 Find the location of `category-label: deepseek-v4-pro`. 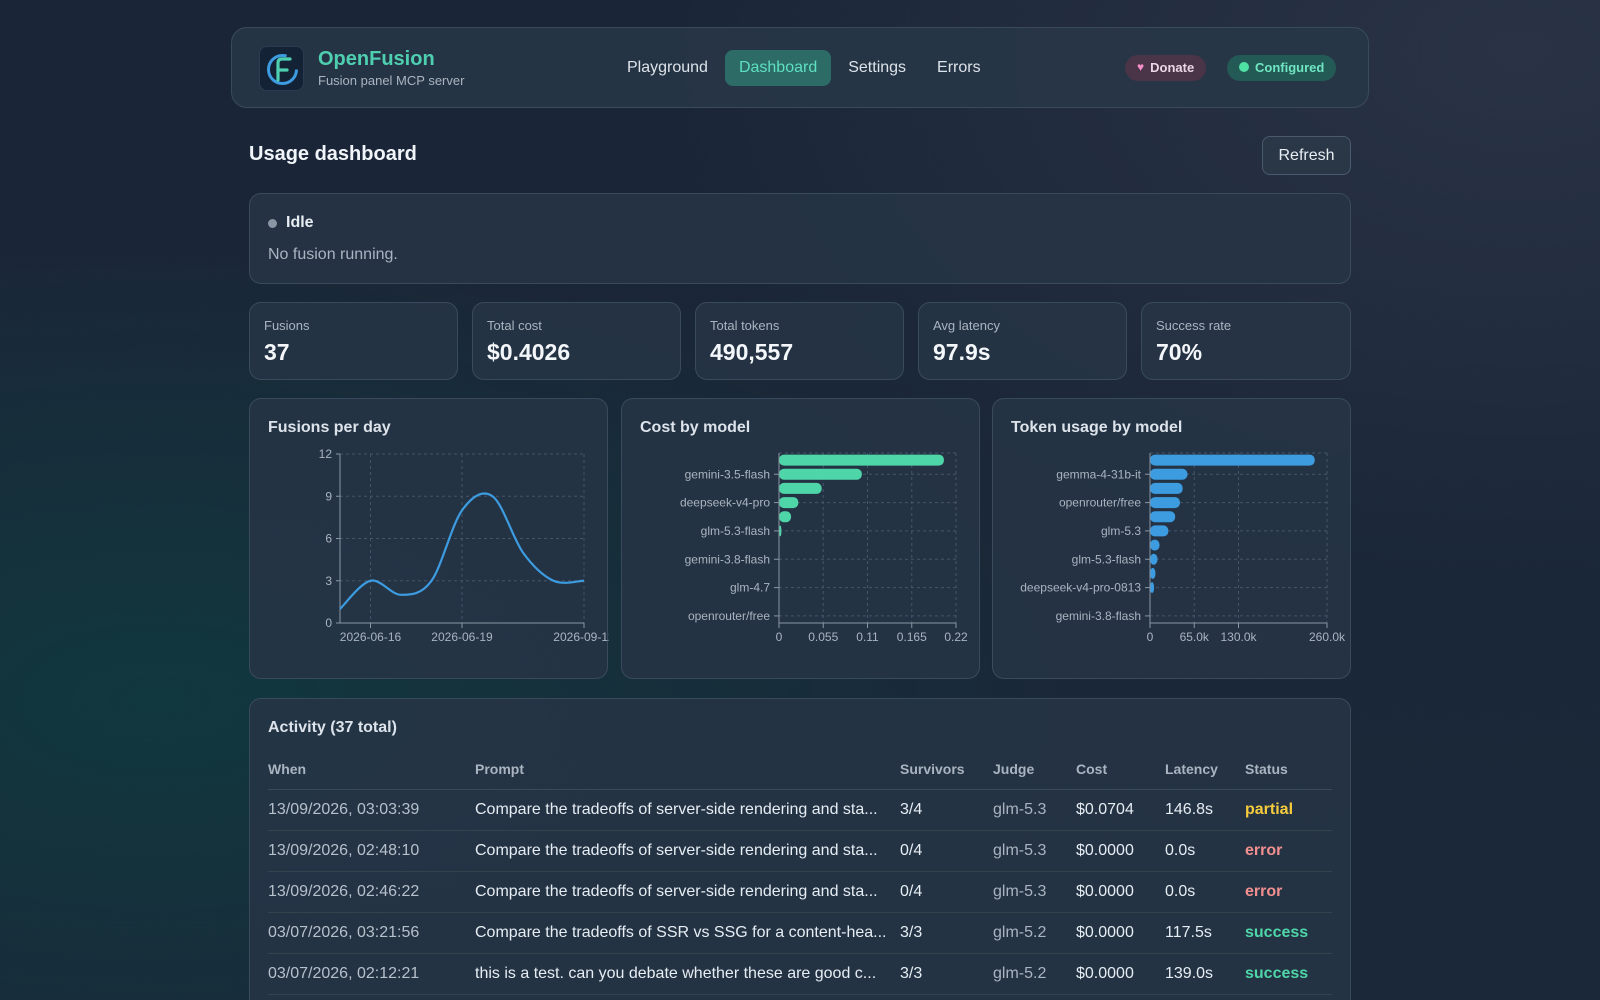

category-label: deepseek-v4-pro is located at coordinates (725, 503).